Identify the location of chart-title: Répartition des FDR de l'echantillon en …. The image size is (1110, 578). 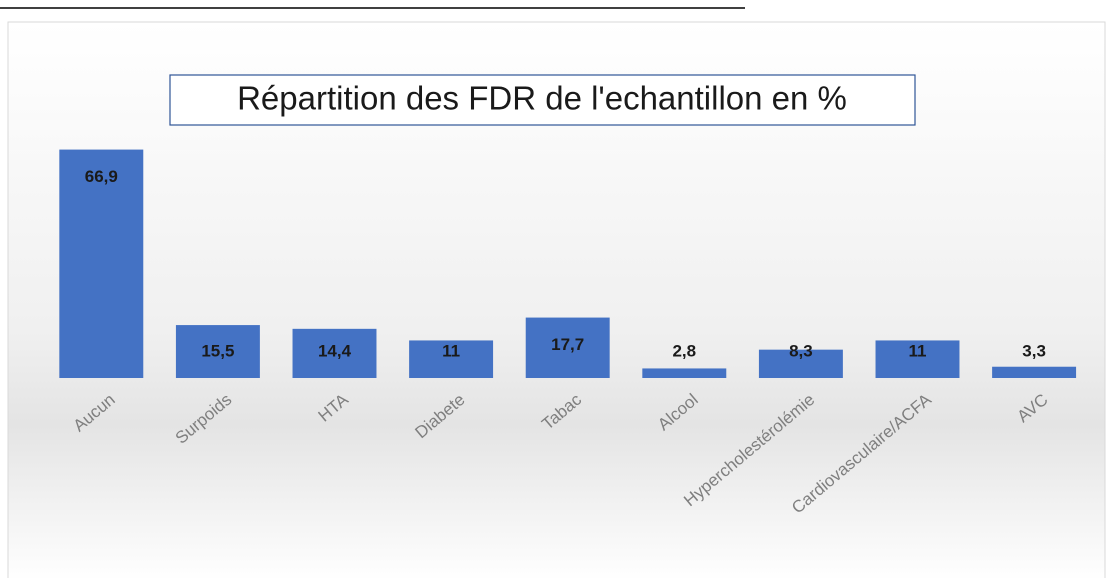
(542, 98).